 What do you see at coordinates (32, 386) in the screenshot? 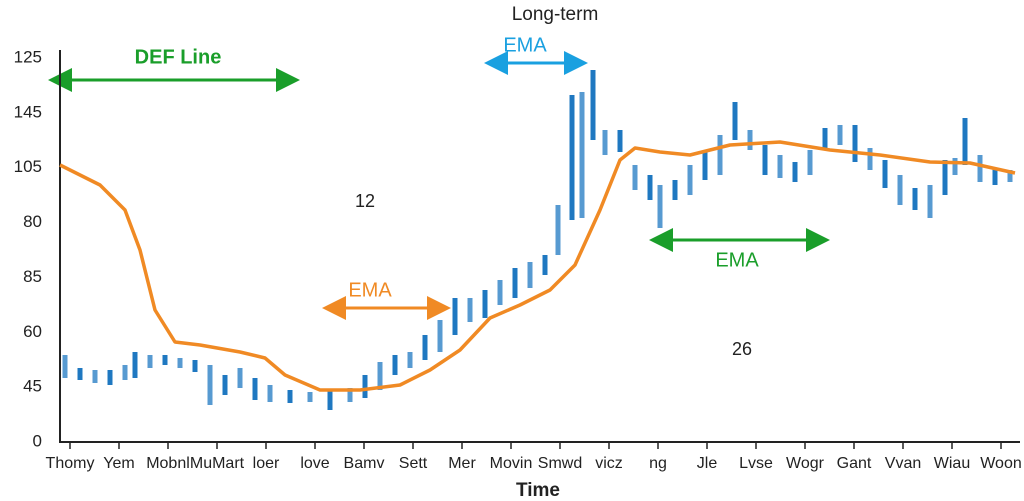
I see `y-tick-label: 45` at bounding box center [32, 386].